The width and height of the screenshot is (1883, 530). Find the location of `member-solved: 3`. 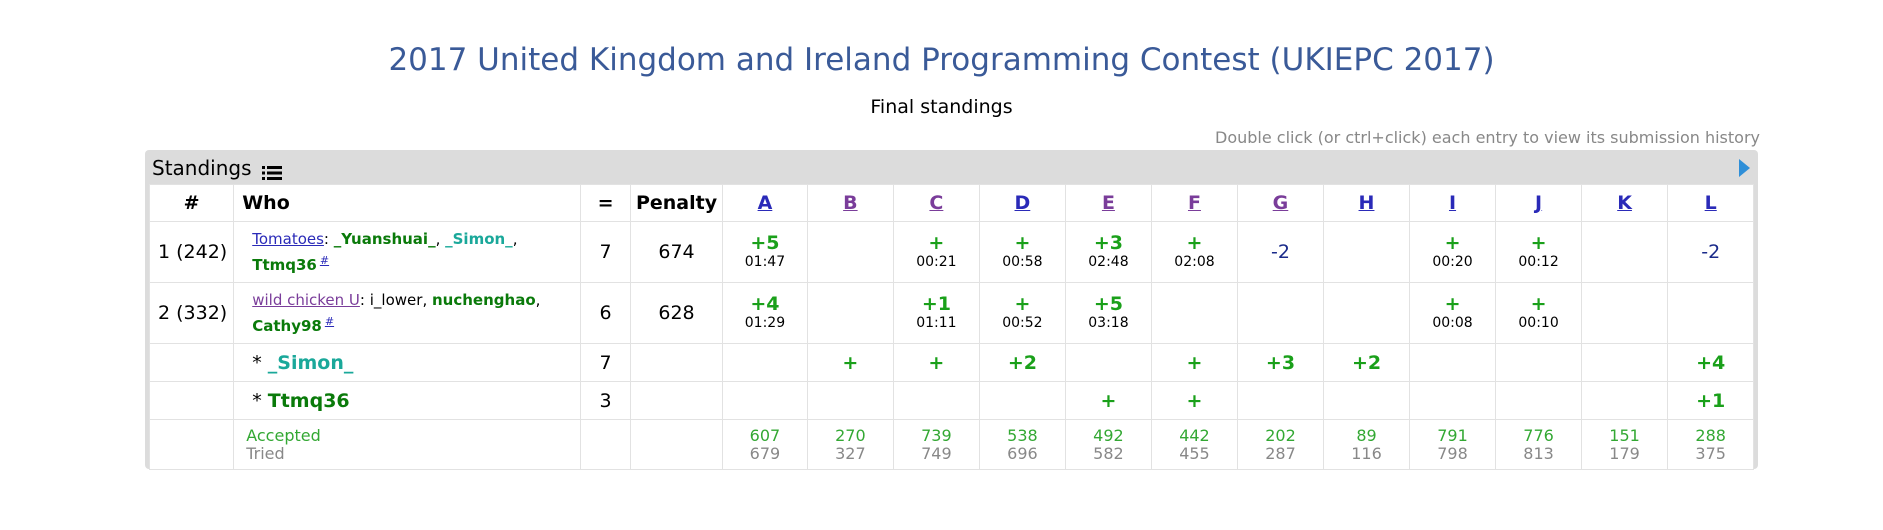

member-solved: 3 is located at coordinates (605, 400).